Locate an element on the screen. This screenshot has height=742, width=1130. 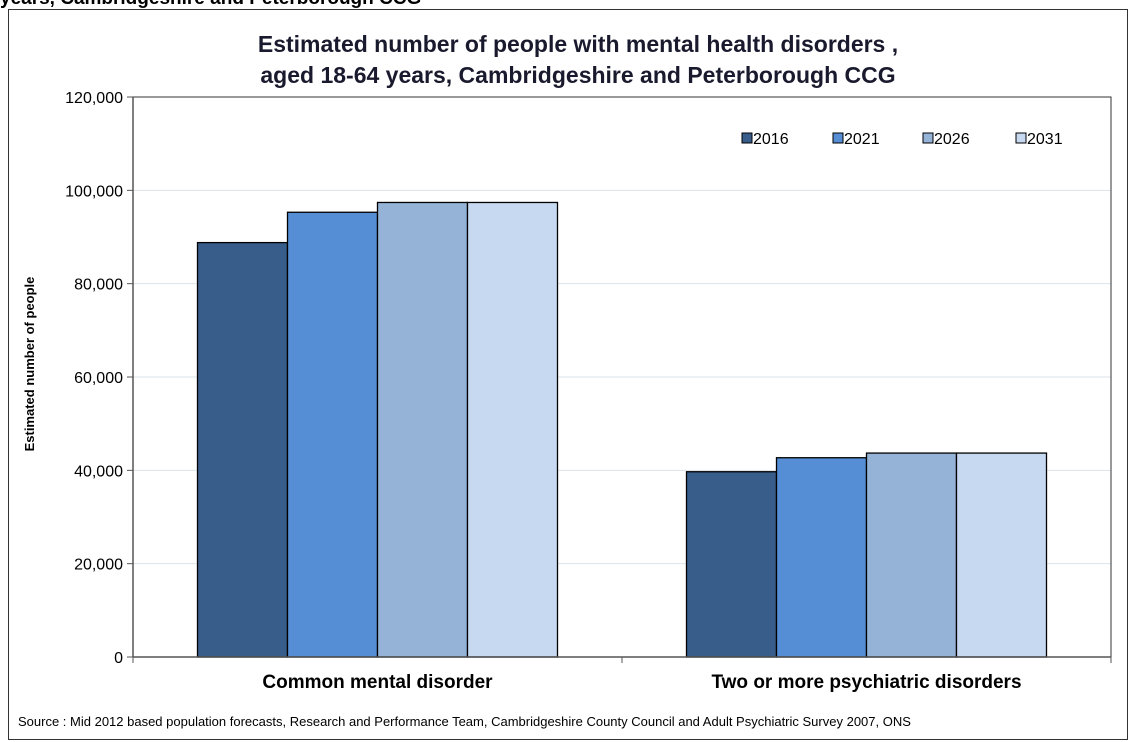
y-tick-label: 40,000 is located at coordinates (98, 471).